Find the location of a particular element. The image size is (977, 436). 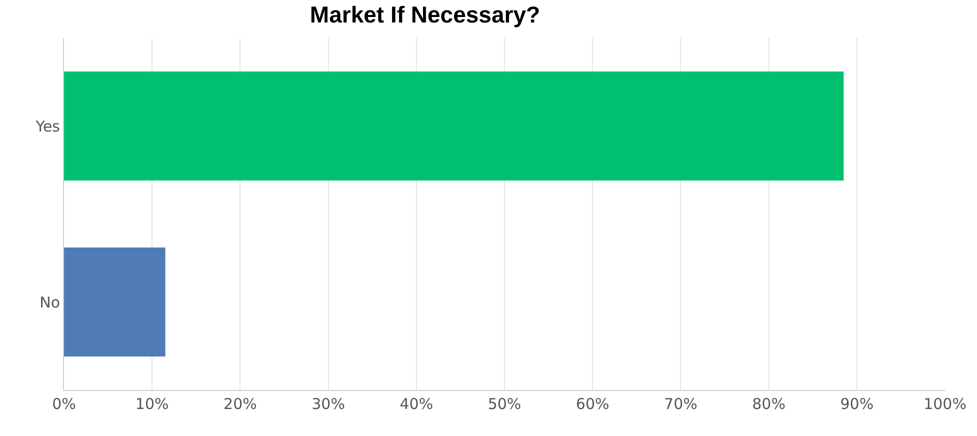

x-tick-label: 40% is located at coordinates (417, 404).